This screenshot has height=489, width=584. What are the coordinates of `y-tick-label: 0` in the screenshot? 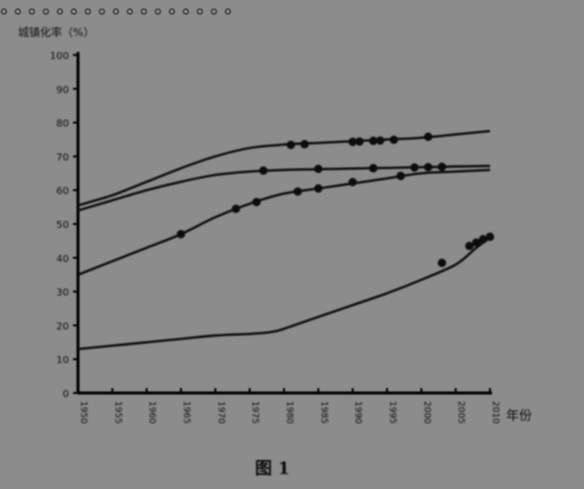 It's located at (66, 394).